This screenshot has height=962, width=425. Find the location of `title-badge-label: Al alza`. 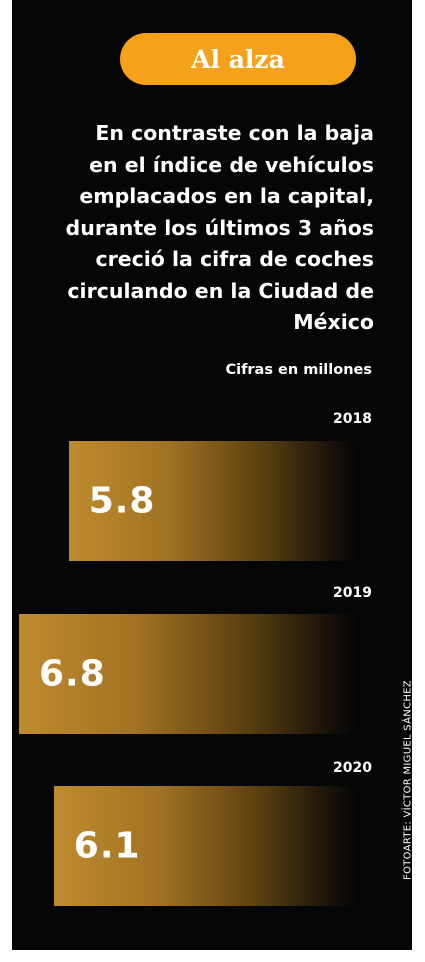

title-badge-label: Al alza is located at coordinates (238, 59).